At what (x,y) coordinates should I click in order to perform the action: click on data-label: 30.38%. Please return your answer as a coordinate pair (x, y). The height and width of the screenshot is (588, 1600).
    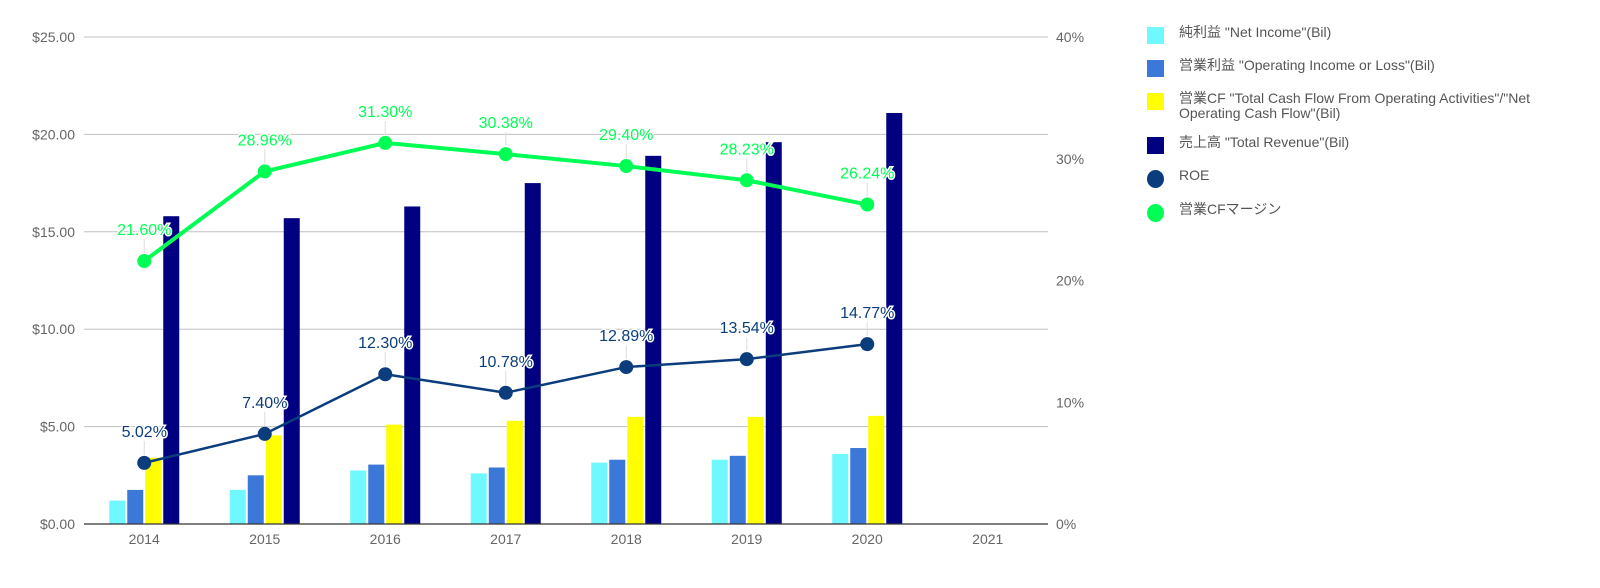
    Looking at the image, I should click on (506, 123).